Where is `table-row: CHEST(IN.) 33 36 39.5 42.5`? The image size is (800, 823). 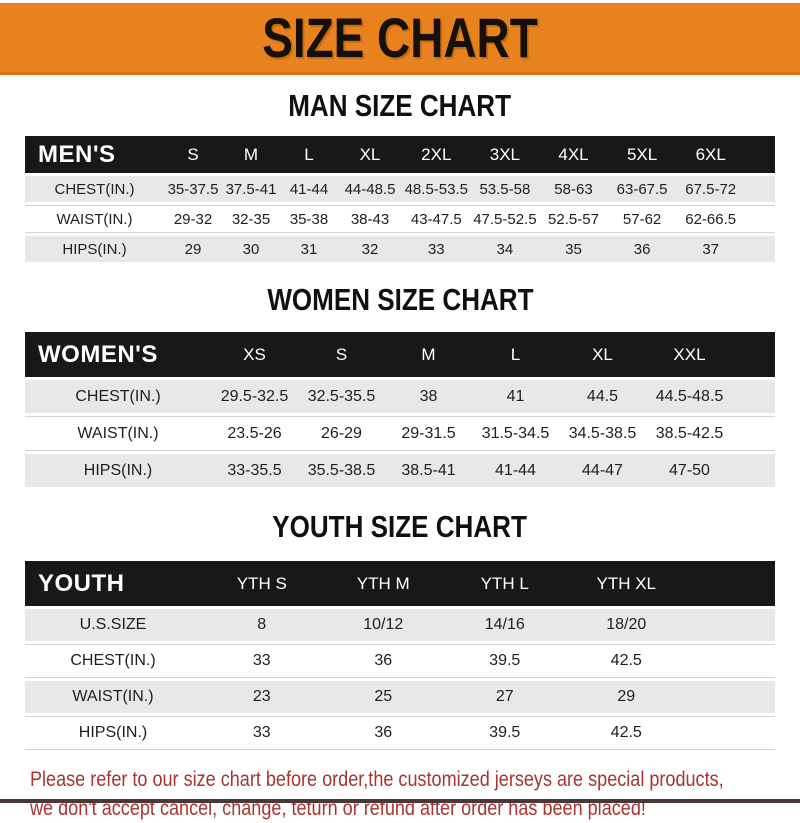
table-row: CHEST(IN.) 33 36 39.5 42.5 is located at coordinates (400, 661).